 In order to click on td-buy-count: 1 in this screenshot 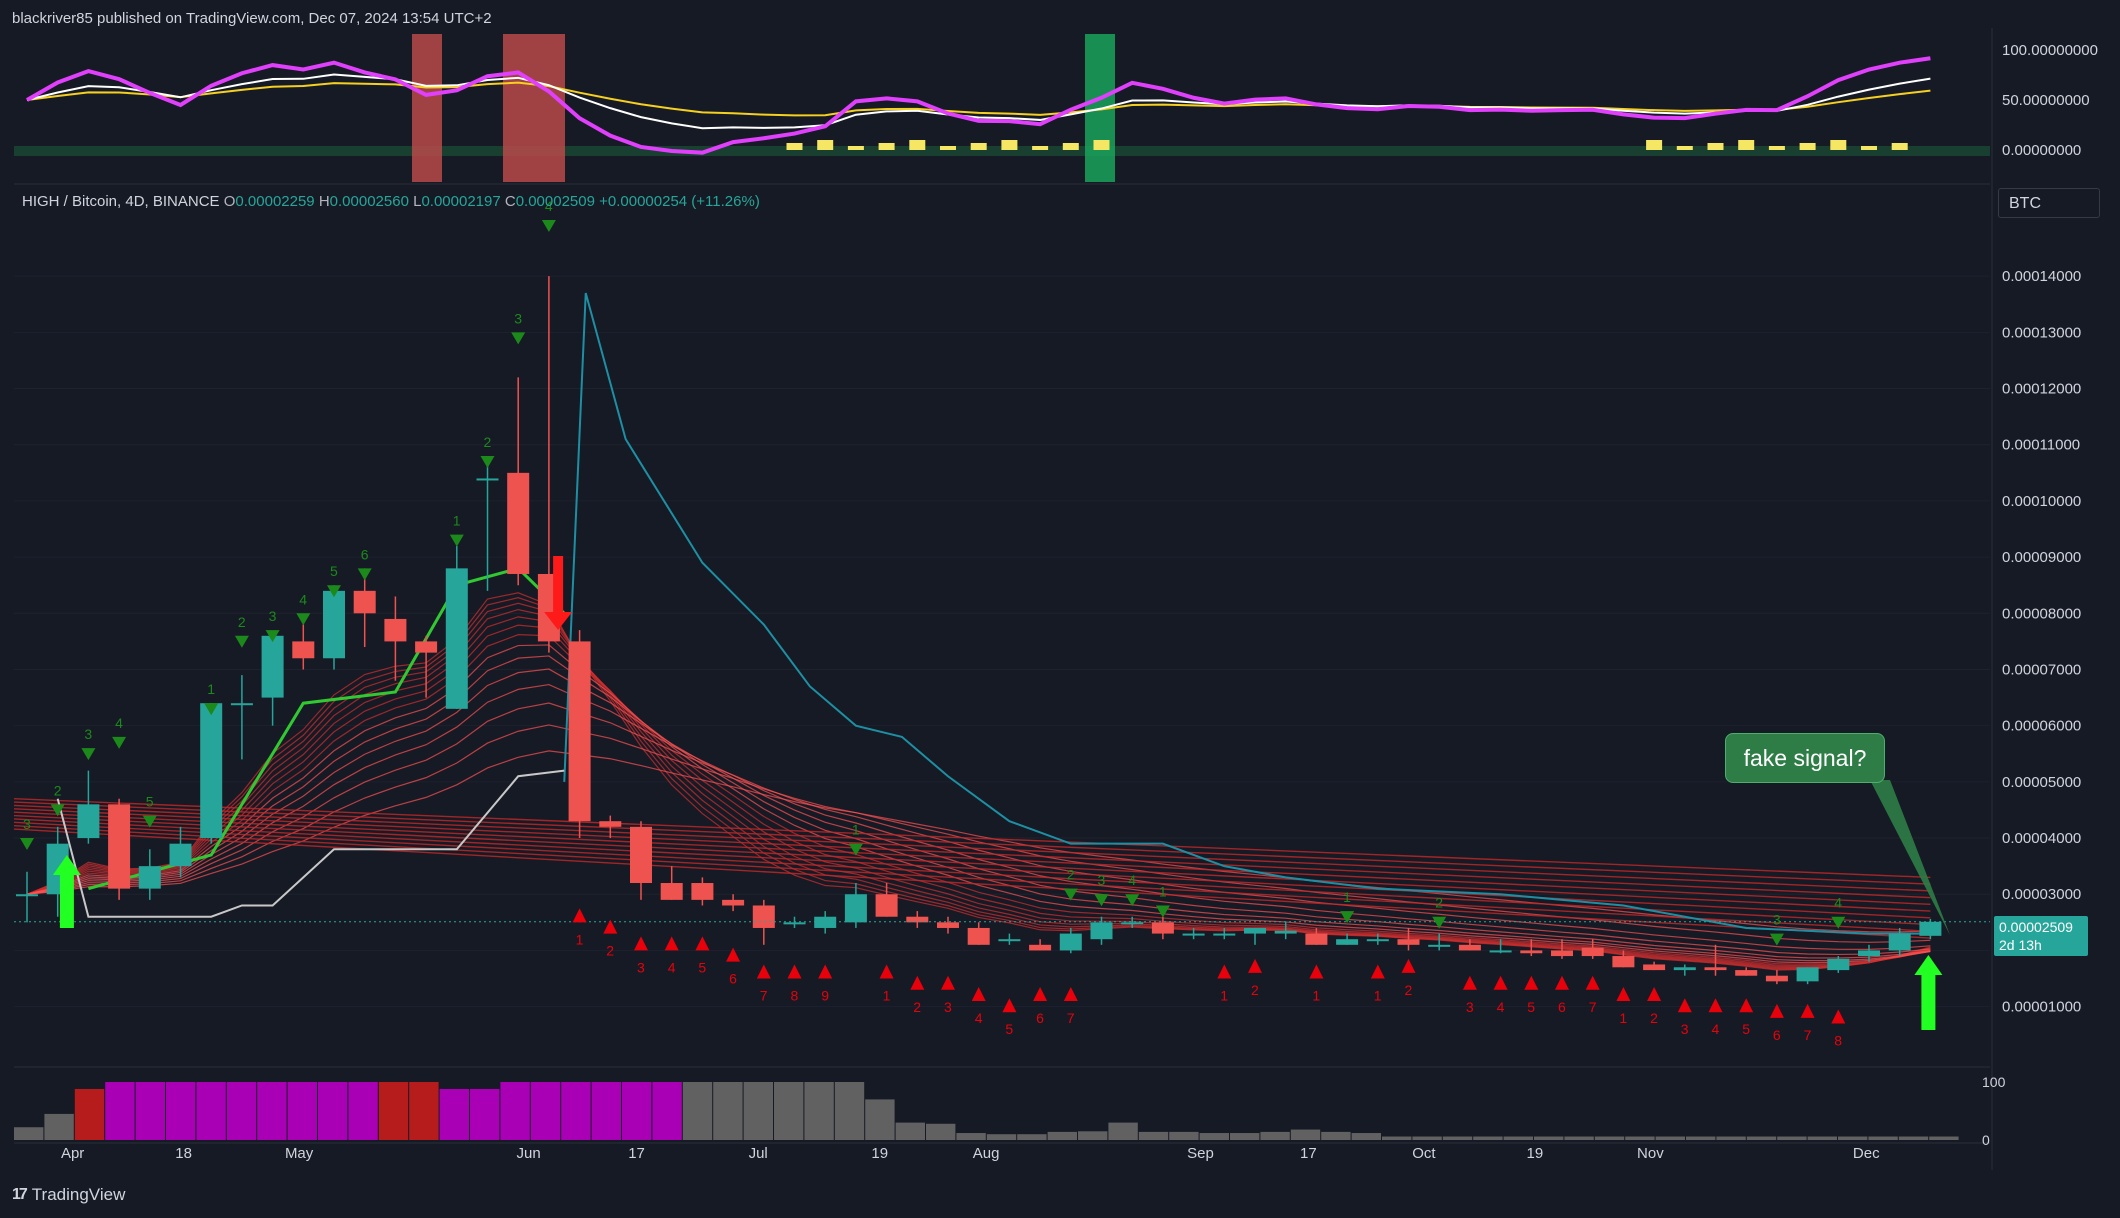, I will do `click(1378, 996)`.